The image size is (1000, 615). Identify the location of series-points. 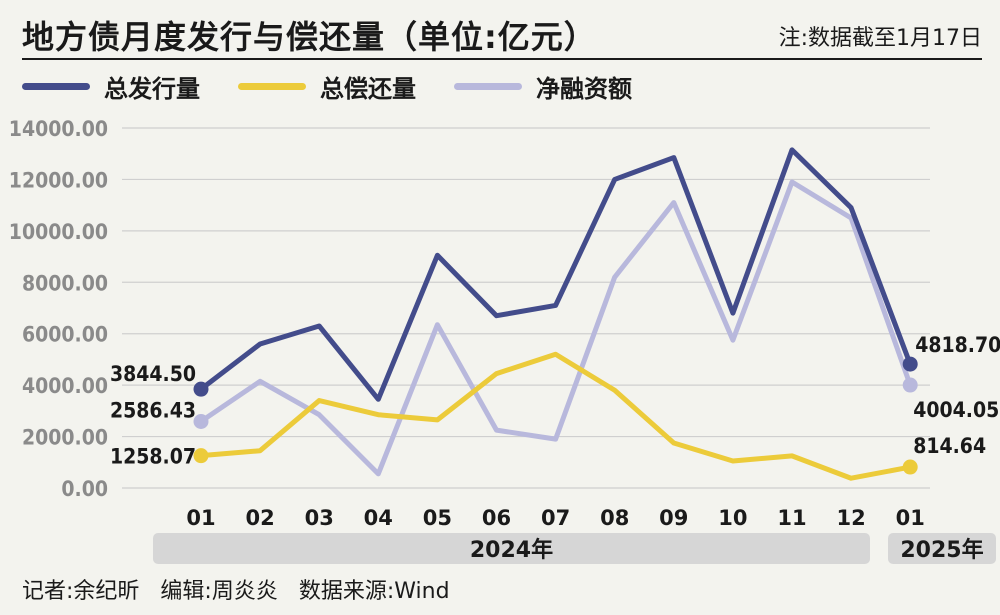
(555, 415).